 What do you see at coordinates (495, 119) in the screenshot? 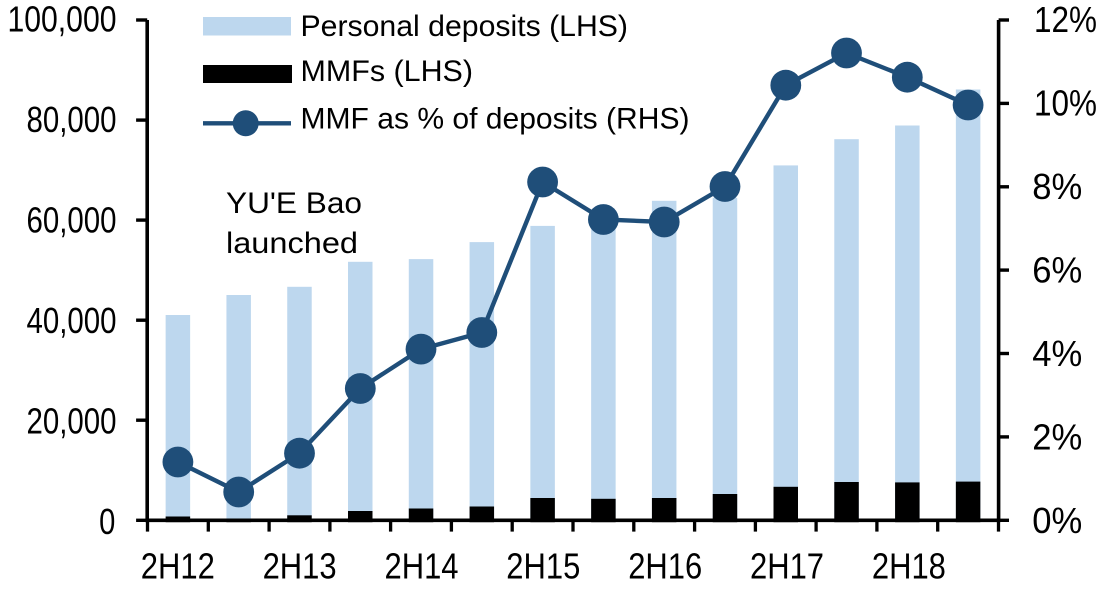
I see `svg-text: MMF as % of deposits (RHS)` at bounding box center [495, 119].